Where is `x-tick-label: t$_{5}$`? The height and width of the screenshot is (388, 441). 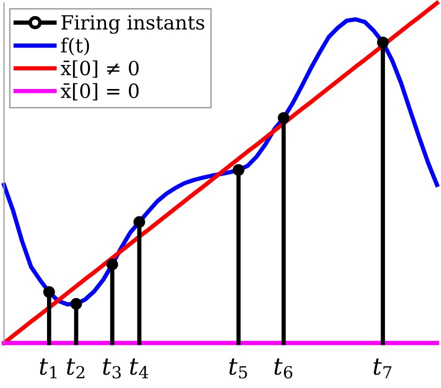 x-tick-label: t$_{5}$ is located at coordinates (238, 368).